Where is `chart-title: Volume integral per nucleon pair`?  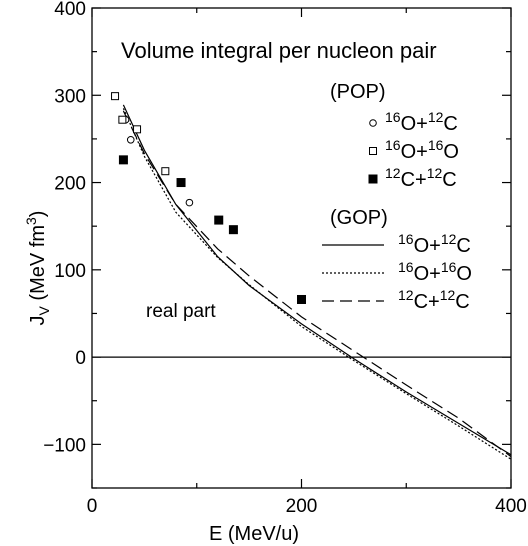
chart-title: Volume integral per nucleon pair is located at coordinates (279, 50).